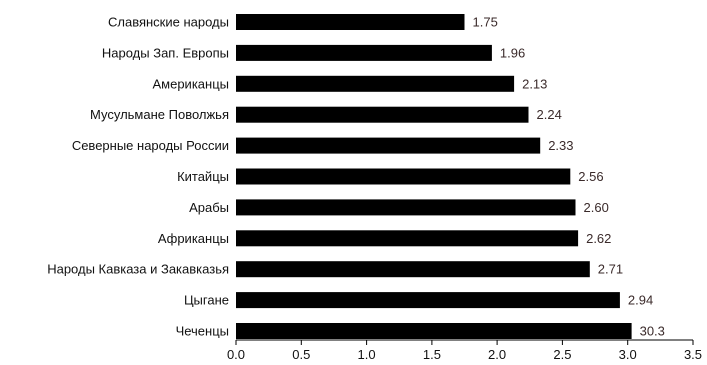  Describe the element at coordinates (367, 354) in the screenshot. I see `x-tick-label: 1.0` at that location.